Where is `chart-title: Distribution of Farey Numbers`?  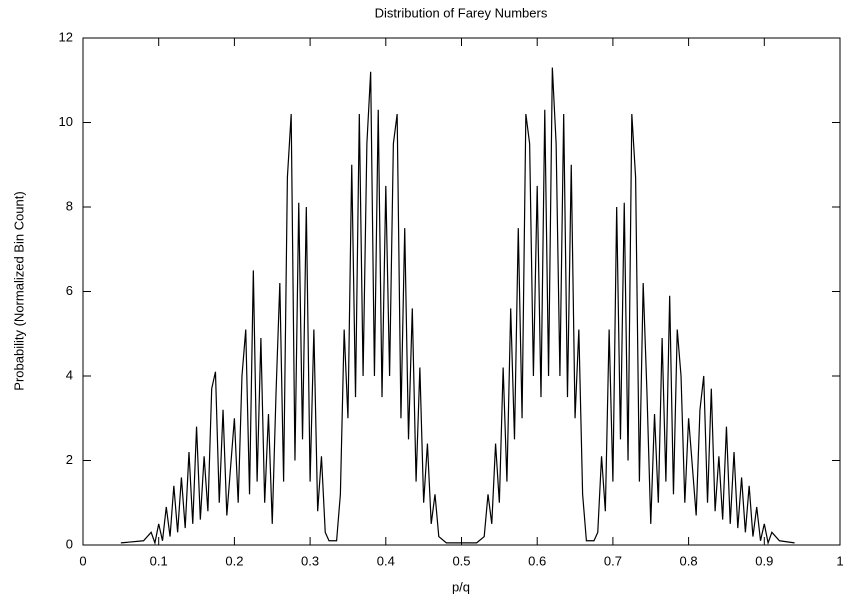
chart-title: Distribution of Farey Numbers is located at coordinates (461, 12).